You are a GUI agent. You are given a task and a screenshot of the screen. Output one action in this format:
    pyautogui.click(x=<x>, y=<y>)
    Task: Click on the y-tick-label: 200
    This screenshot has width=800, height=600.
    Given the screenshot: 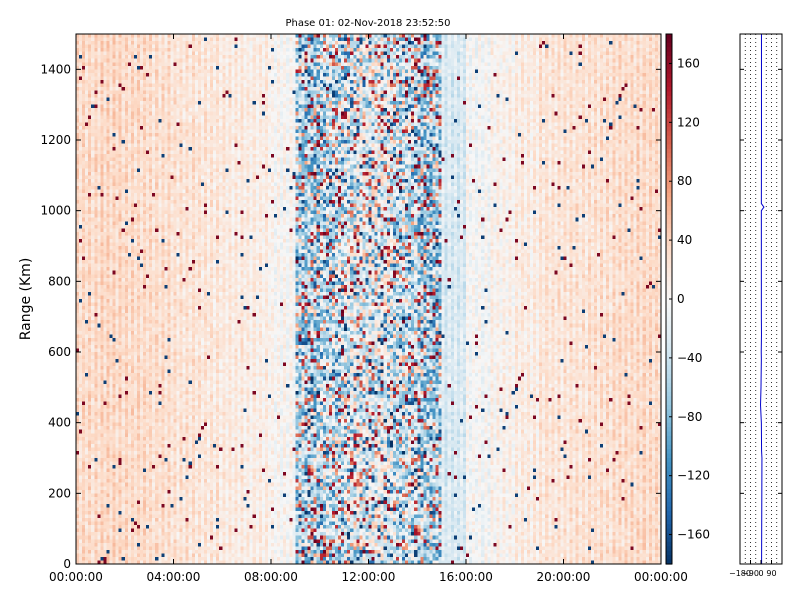 What is the action you would take?
    pyautogui.click(x=59, y=493)
    